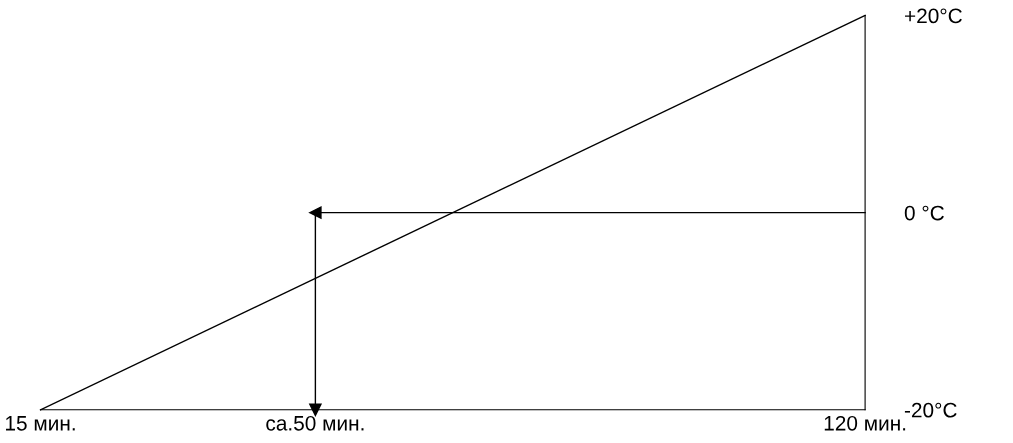  Describe the element at coordinates (930, 410) in the screenshot. I see `y-tick-label: -20°C` at that location.